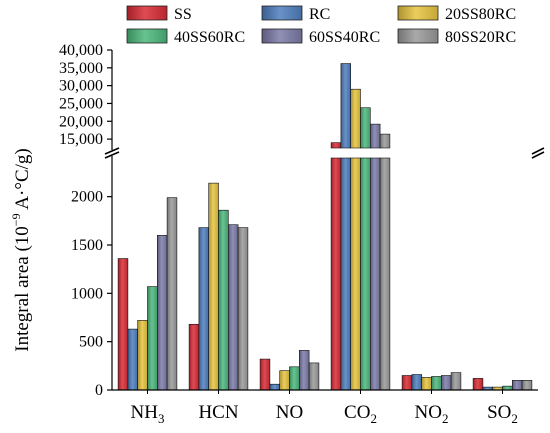 Image resolution: width=550 pixels, height=433 pixels. Describe the element at coordinates (416, 382) in the screenshot. I see `bar-no2-rc` at that location.